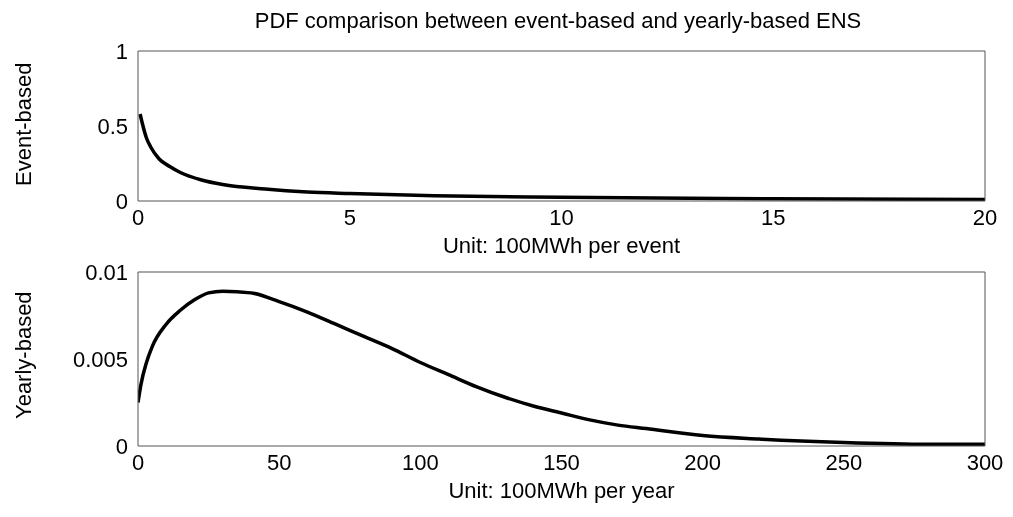  I want to click on y-tick-label: 0.005, so click(100, 359).